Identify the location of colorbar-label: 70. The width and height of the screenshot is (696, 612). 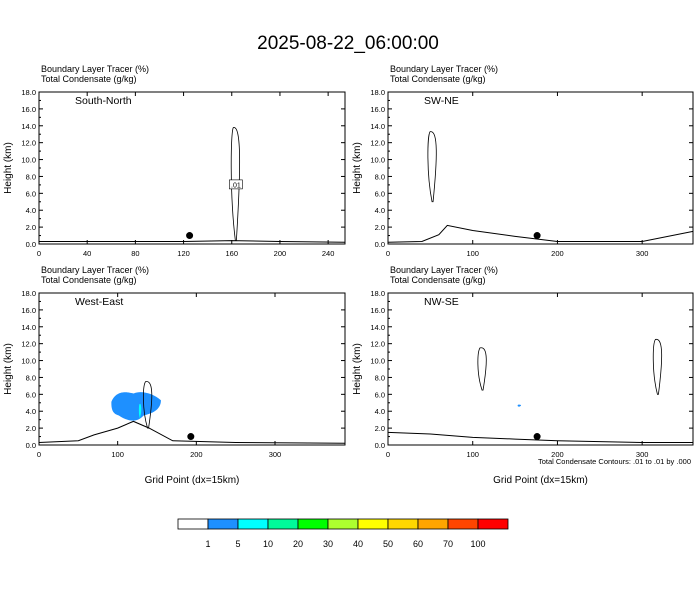
(448, 544).